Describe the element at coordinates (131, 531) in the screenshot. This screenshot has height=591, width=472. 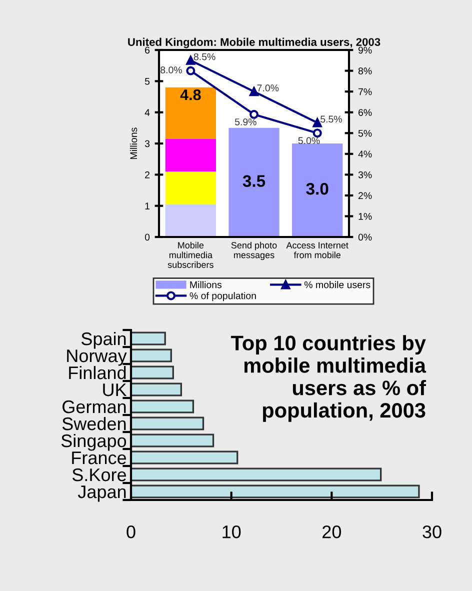
I see `x-tick-label: 0` at that location.